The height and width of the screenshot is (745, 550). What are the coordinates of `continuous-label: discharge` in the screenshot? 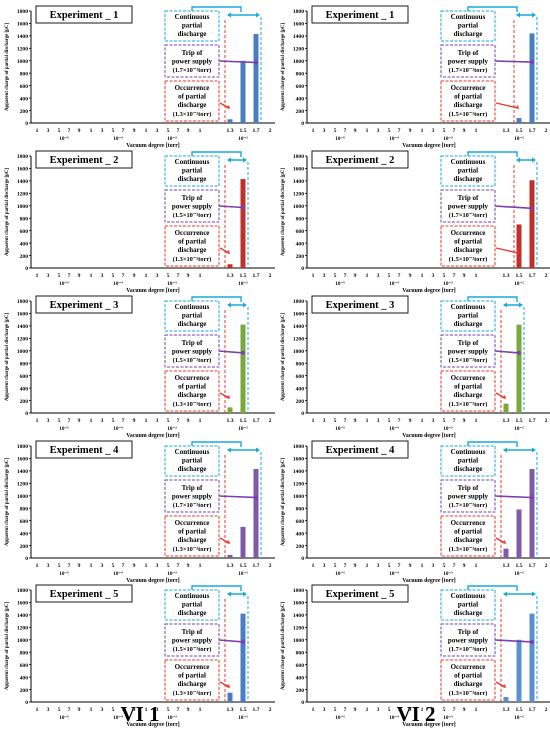 It's located at (468, 469).